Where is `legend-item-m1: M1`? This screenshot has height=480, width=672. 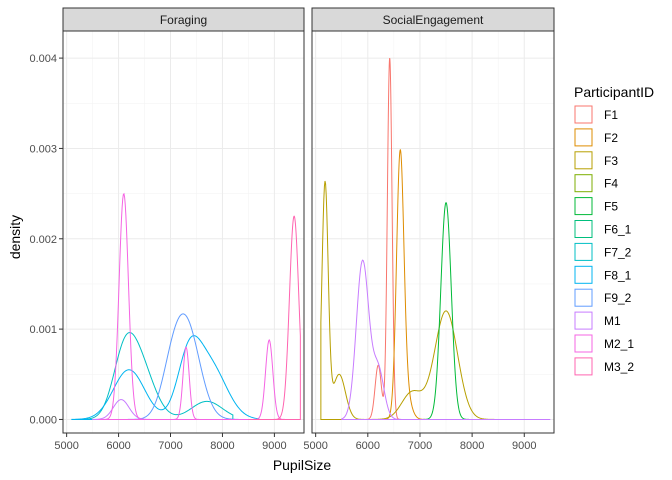 legend-item-m1: M1 is located at coordinates (597, 320).